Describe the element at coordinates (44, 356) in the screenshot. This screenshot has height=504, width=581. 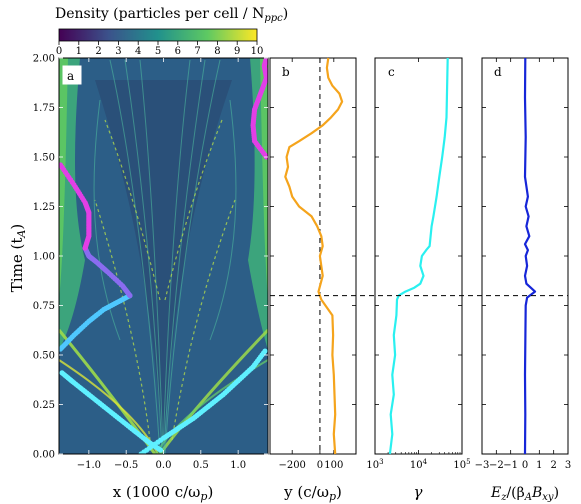
I see `y-tick-label: 0.50` at that location.